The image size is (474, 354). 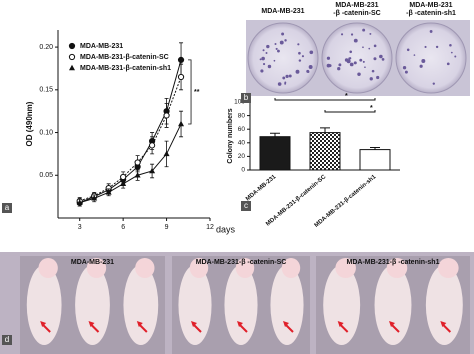 I want to click on x-tick-label: 6, so click(x=123, y=227).